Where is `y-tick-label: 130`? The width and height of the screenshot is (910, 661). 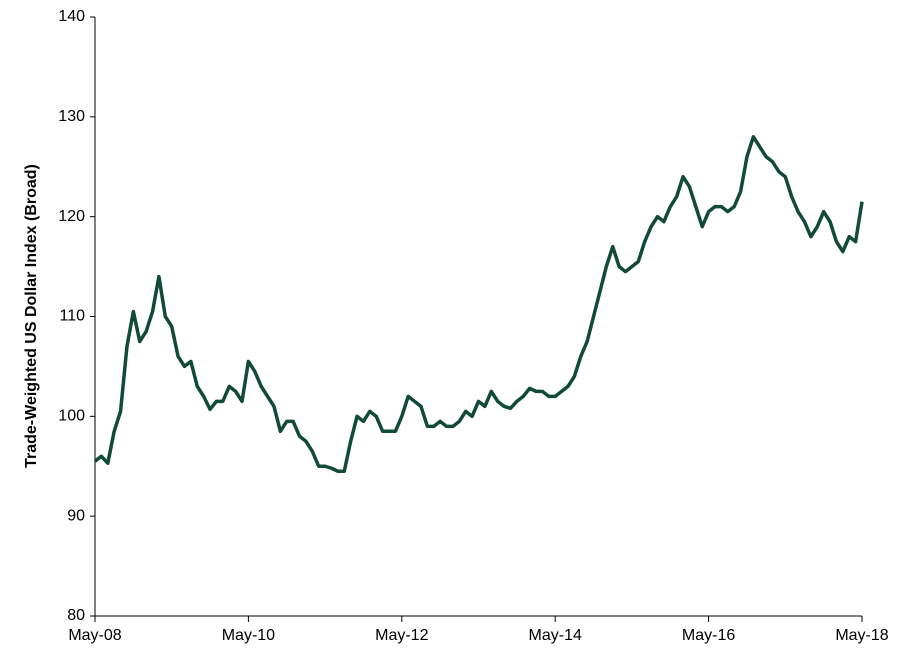
y-tick-label: 130 is located at coordinates (71, 116).